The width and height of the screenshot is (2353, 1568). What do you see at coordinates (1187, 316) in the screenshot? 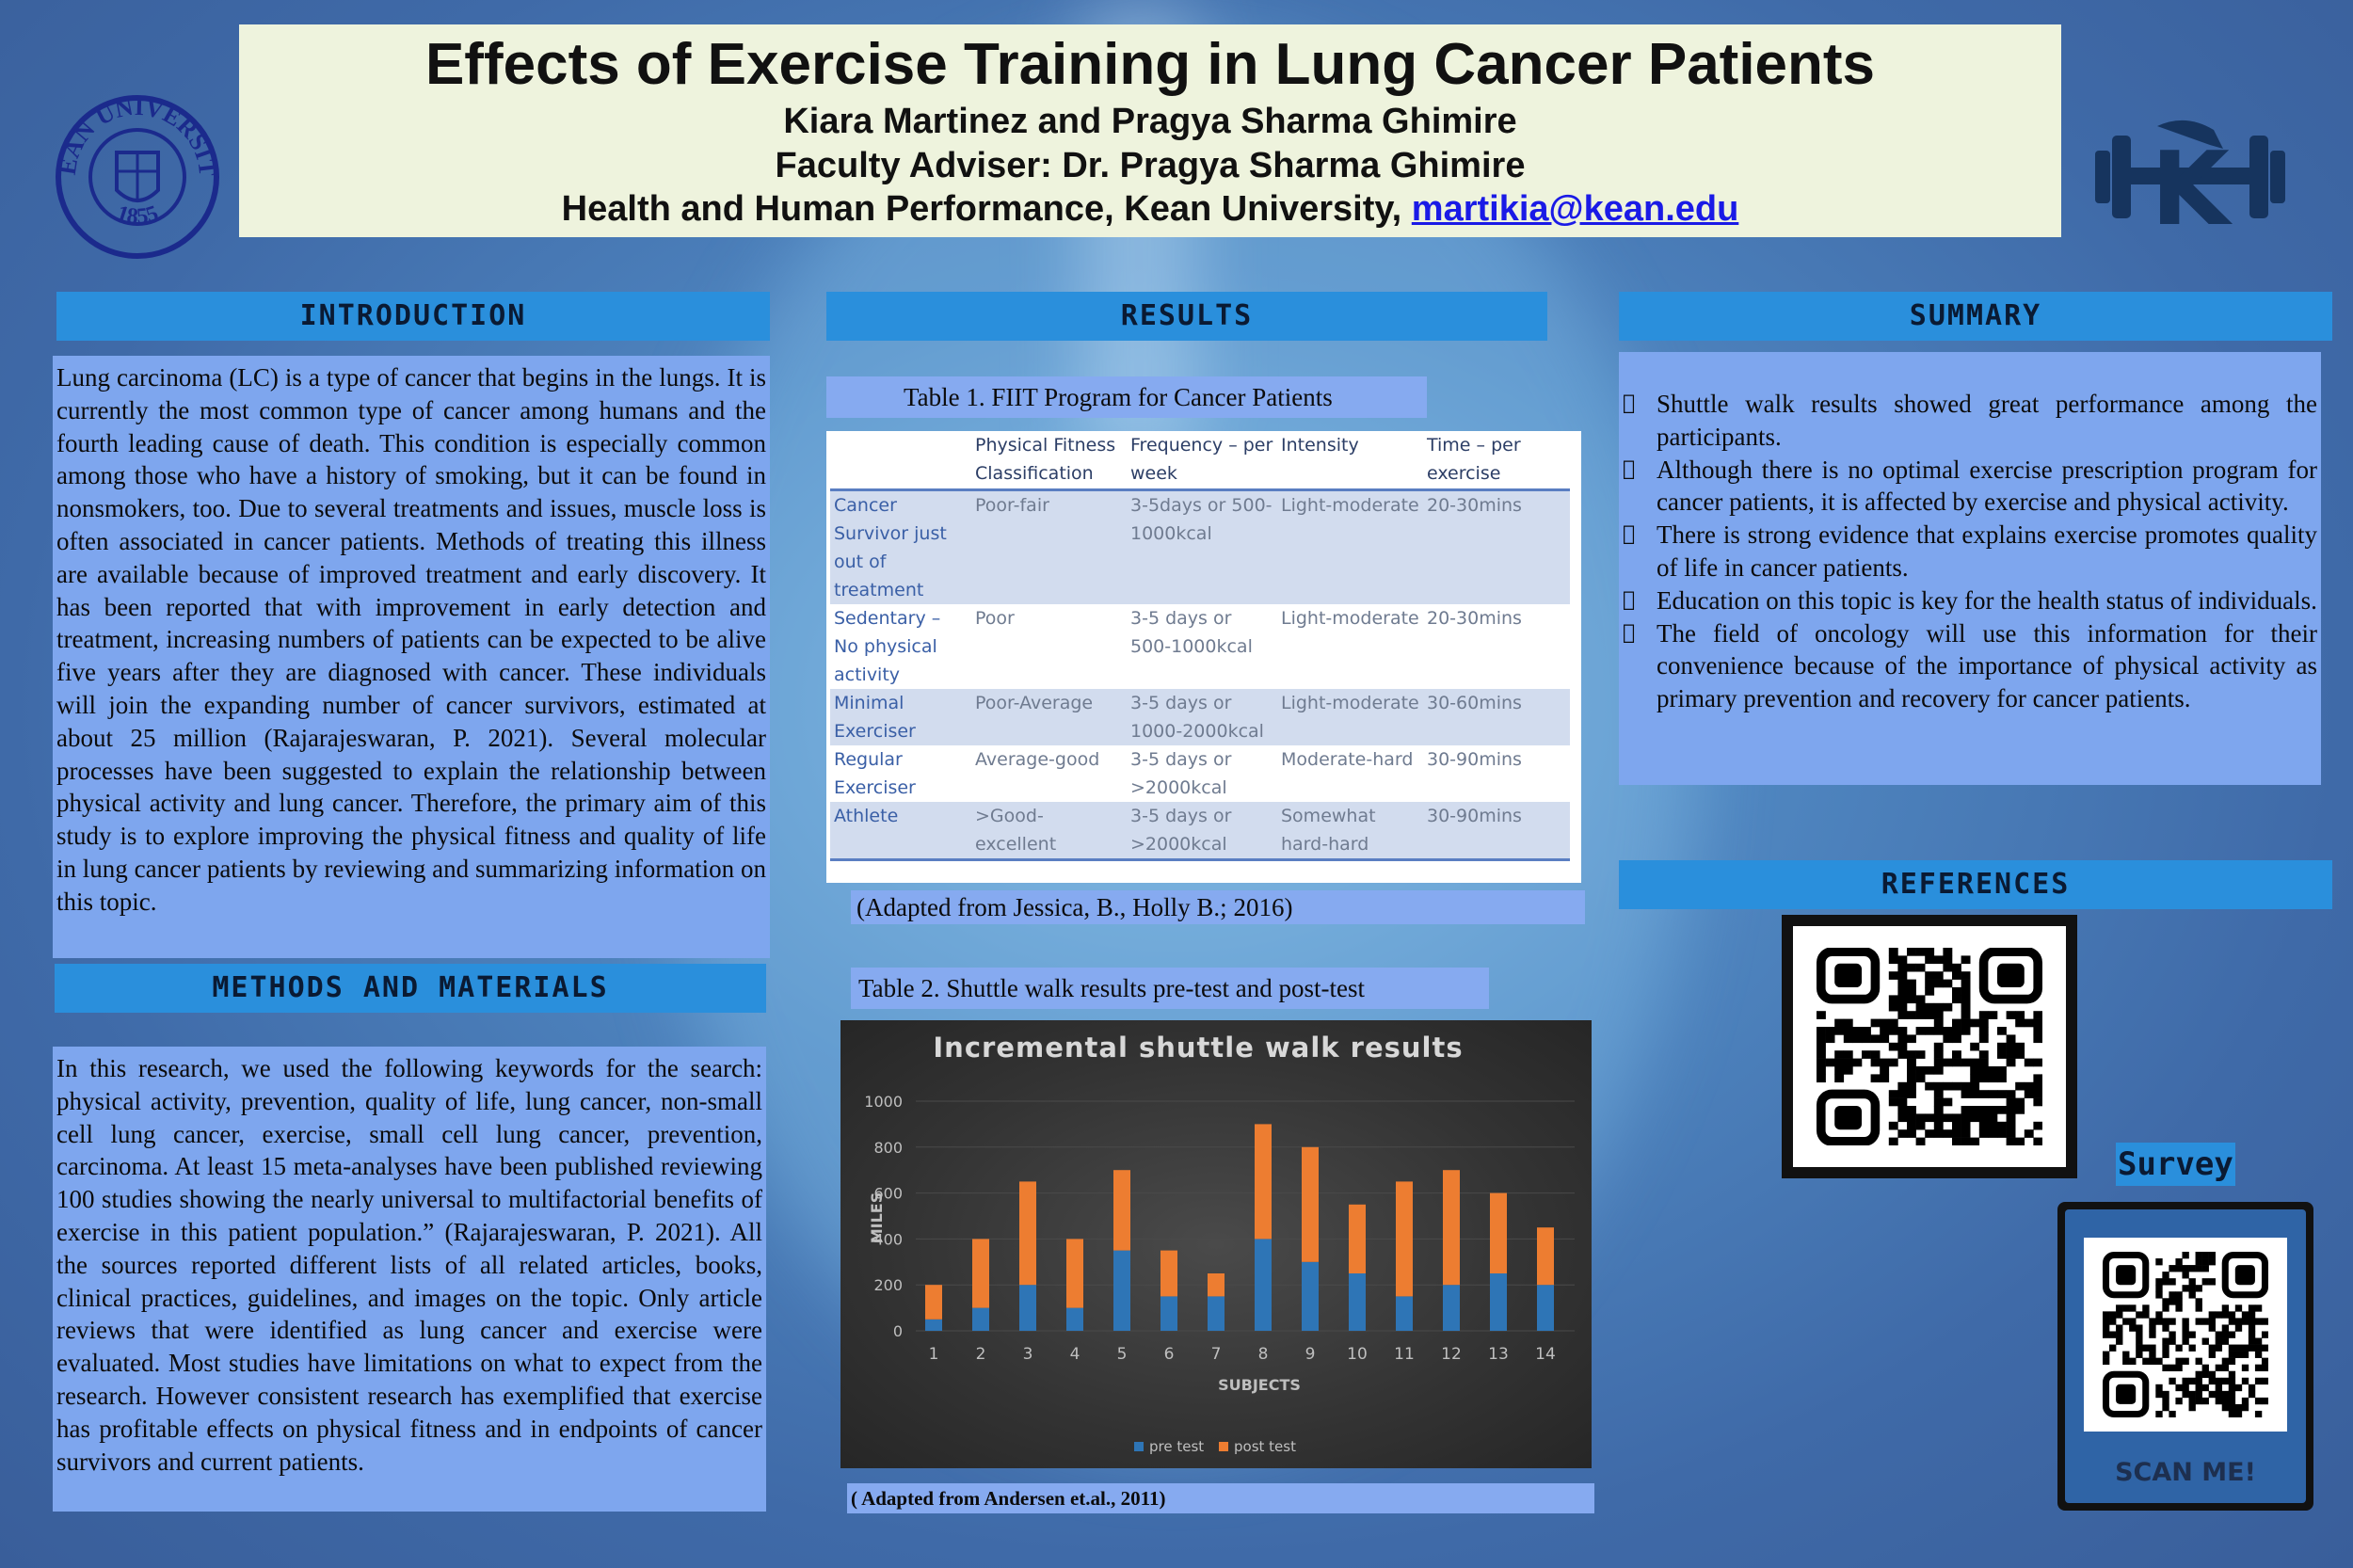
I see `results-heading: RESULTS` at bounding box center [1187, 316].